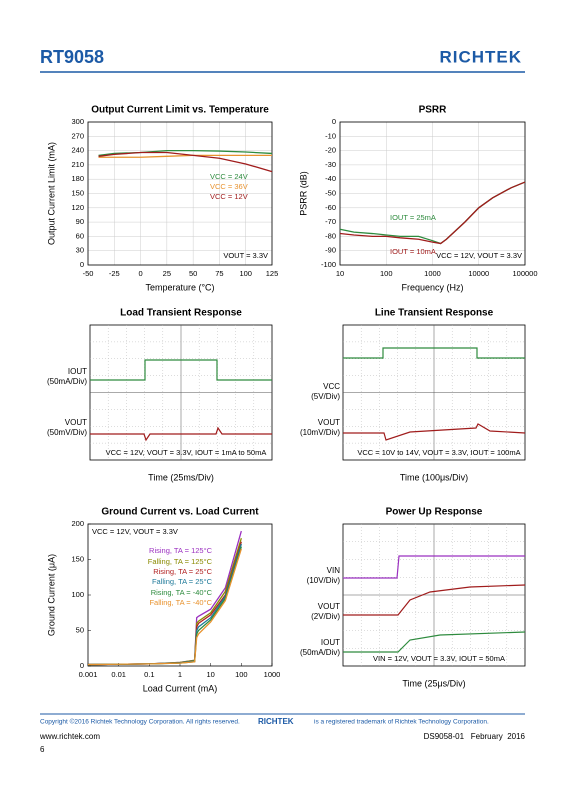  I want to click on y-tick-label: -50, so click(330, 192).